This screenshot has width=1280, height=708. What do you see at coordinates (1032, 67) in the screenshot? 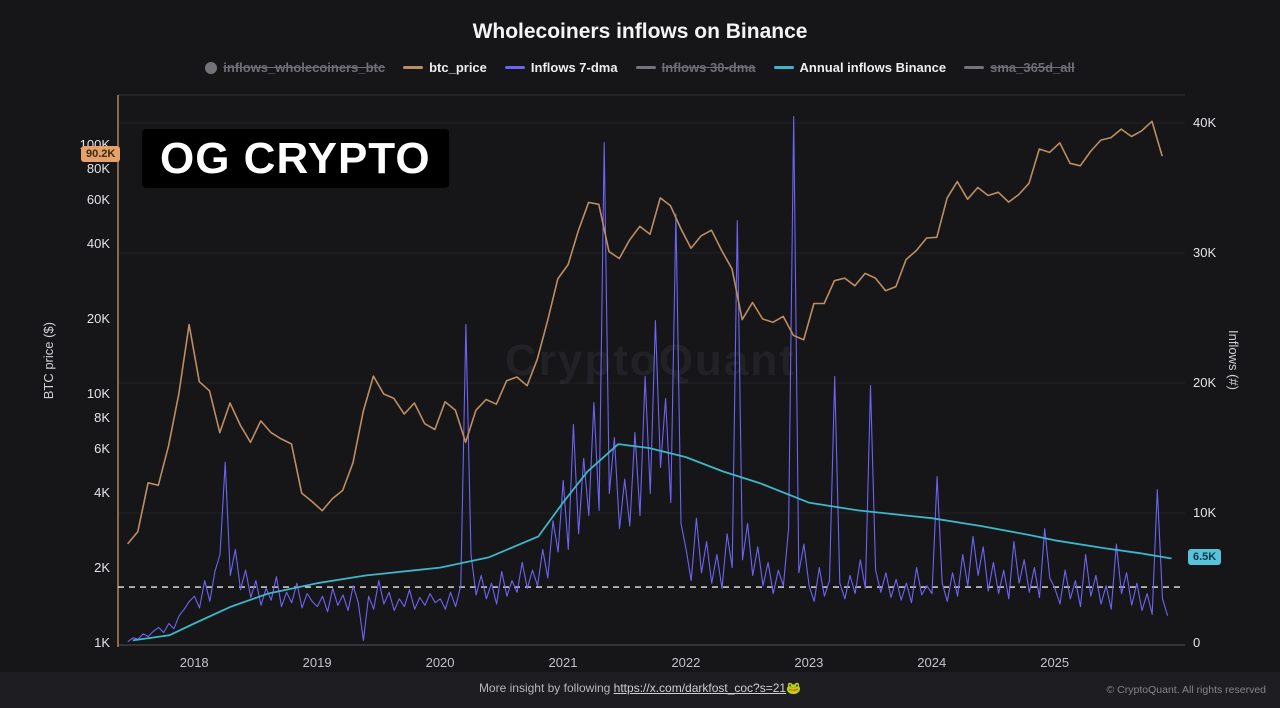
I see `legend-label: sma_365d_all` at bounding box center [1032, 67].